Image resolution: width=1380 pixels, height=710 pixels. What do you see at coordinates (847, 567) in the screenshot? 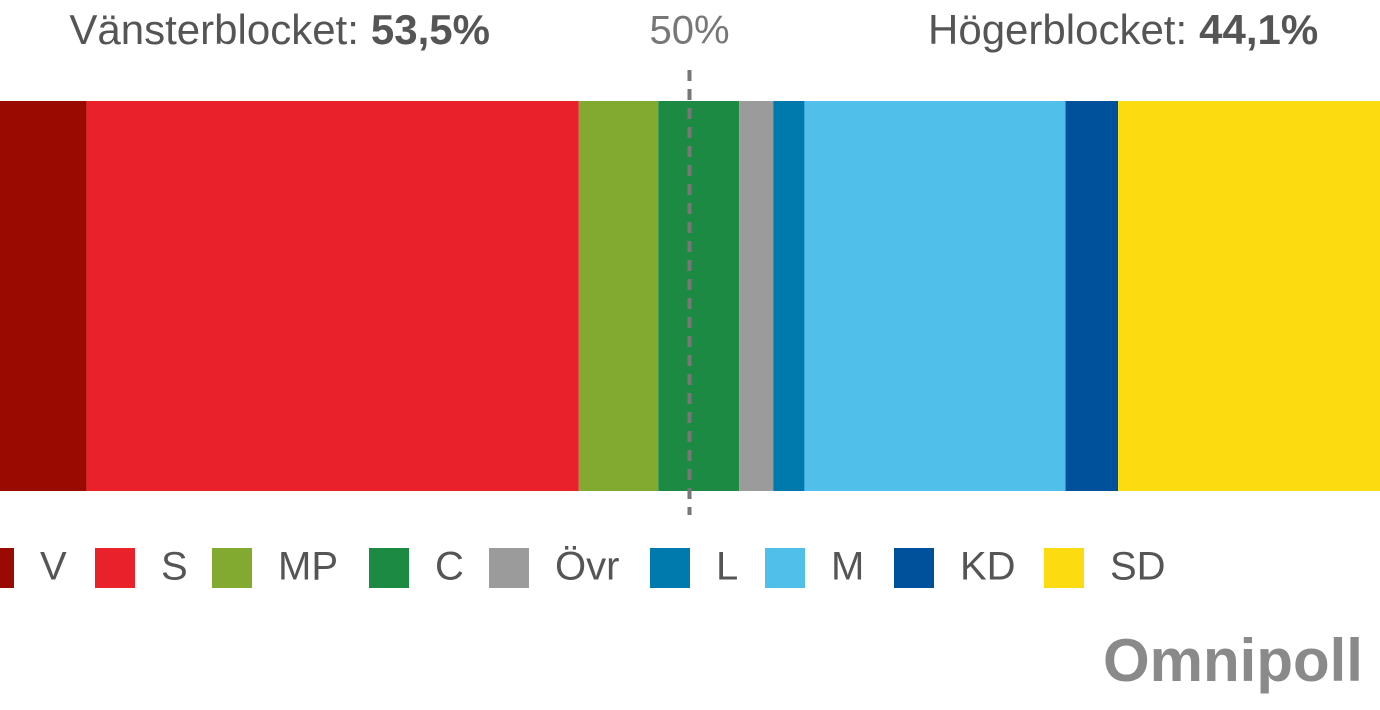
I see `legend-label: M` at bounding box center [847, 567].